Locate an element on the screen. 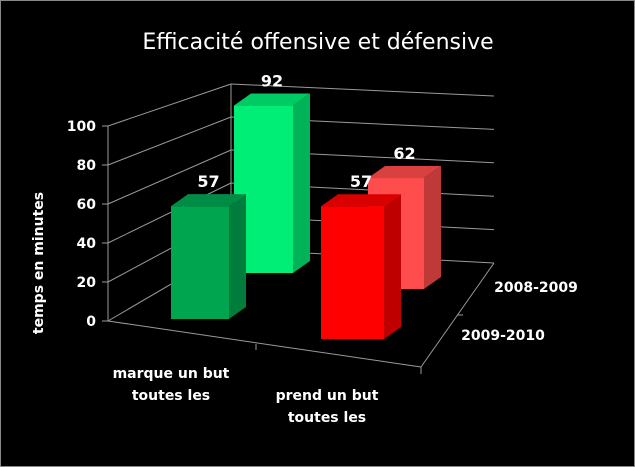  category-label-2-line1: prend un but is located at coordinates (327, 396).